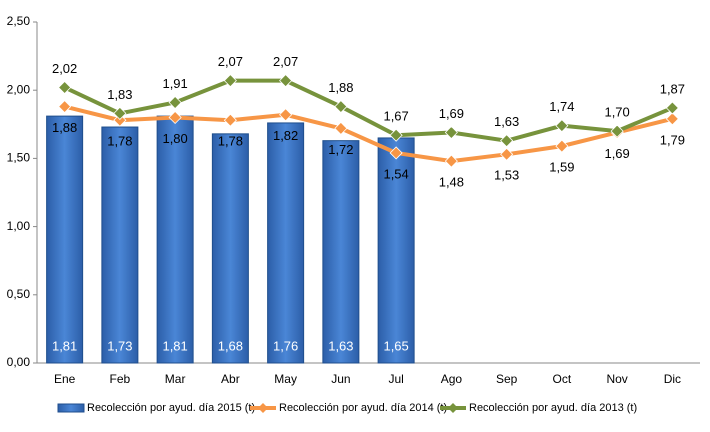 The height and width of the screenshot is (432, 710). Describe the element at coordinates (395, 173) in the screenshot. I see `data-label: 1,54` at that location.